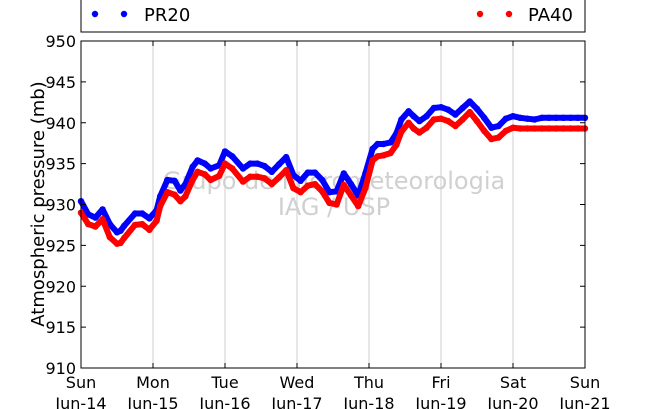 The image size is (650, 409). What do you see at coordinates (512, 401) in the screenshot?
I see `x-tick-label-date: Jun-20` at bounding box center [512, 401].